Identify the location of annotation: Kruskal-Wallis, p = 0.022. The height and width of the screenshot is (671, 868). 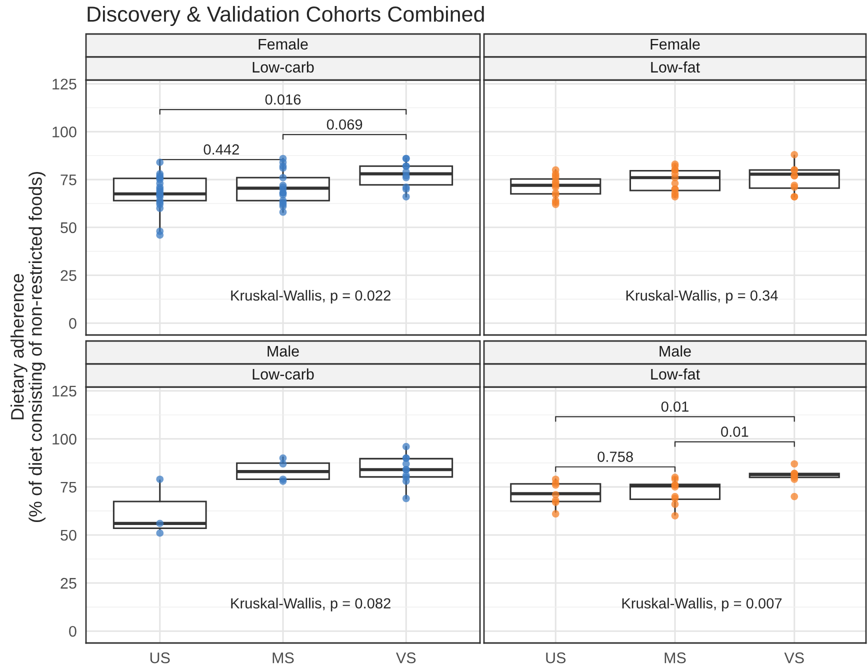
(310, 297).